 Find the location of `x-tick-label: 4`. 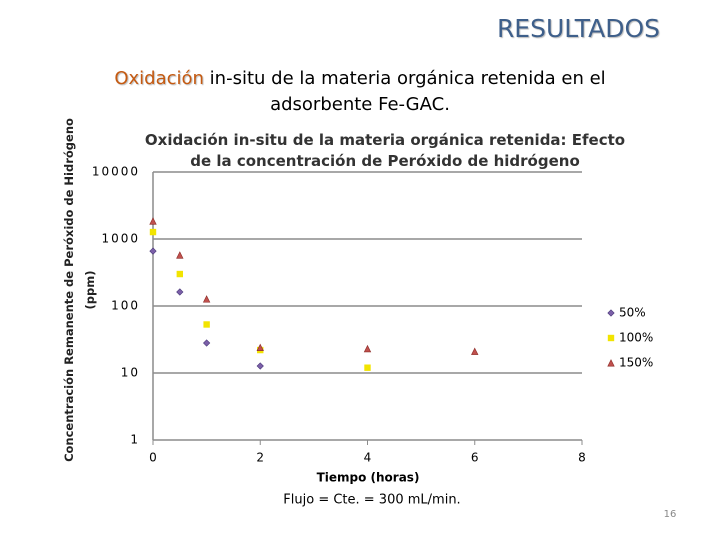

x-tick-label: 4 is located at coordinates (368, 458).